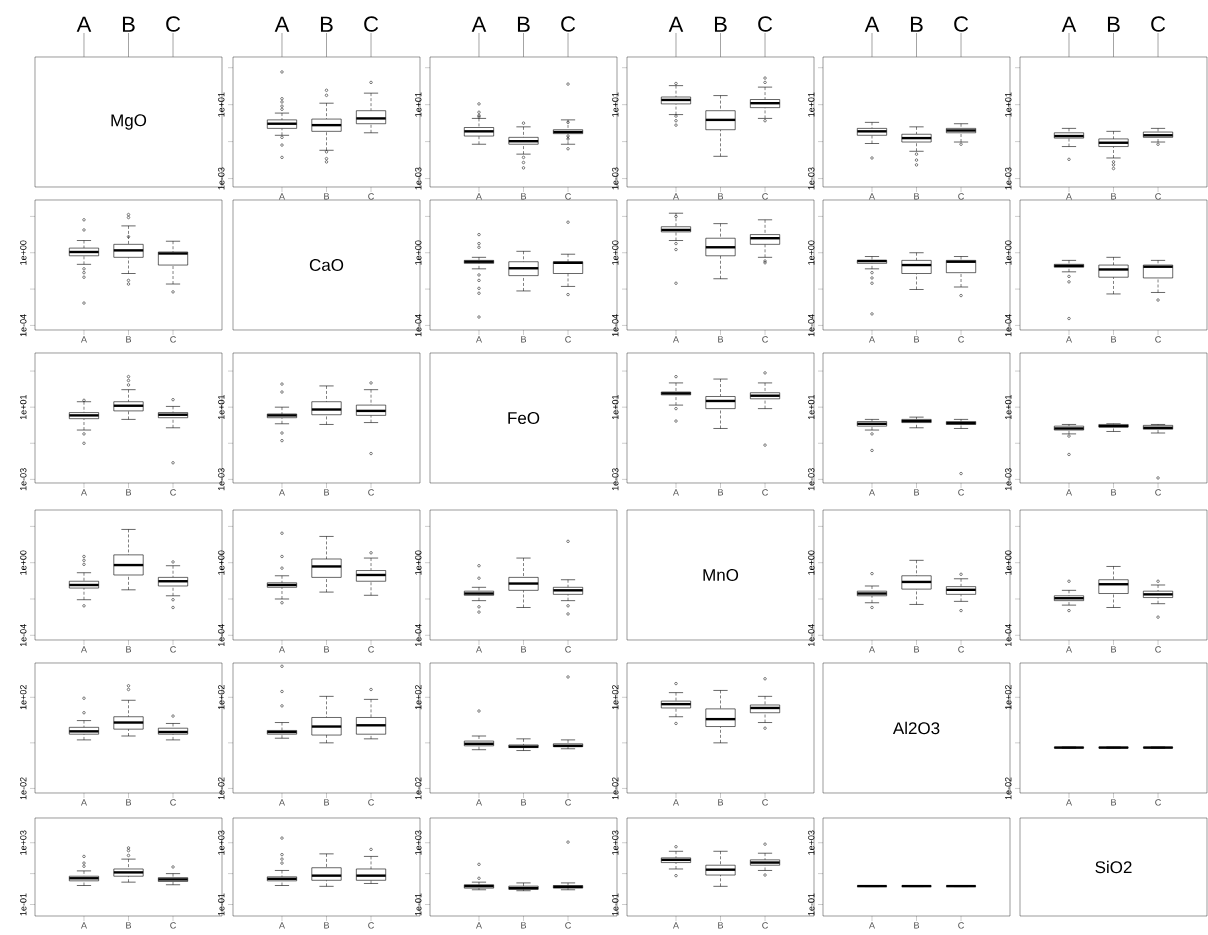 The width and height of the screenshot is (1208, 935). I want to click on text: MgO, so click(129, 122).